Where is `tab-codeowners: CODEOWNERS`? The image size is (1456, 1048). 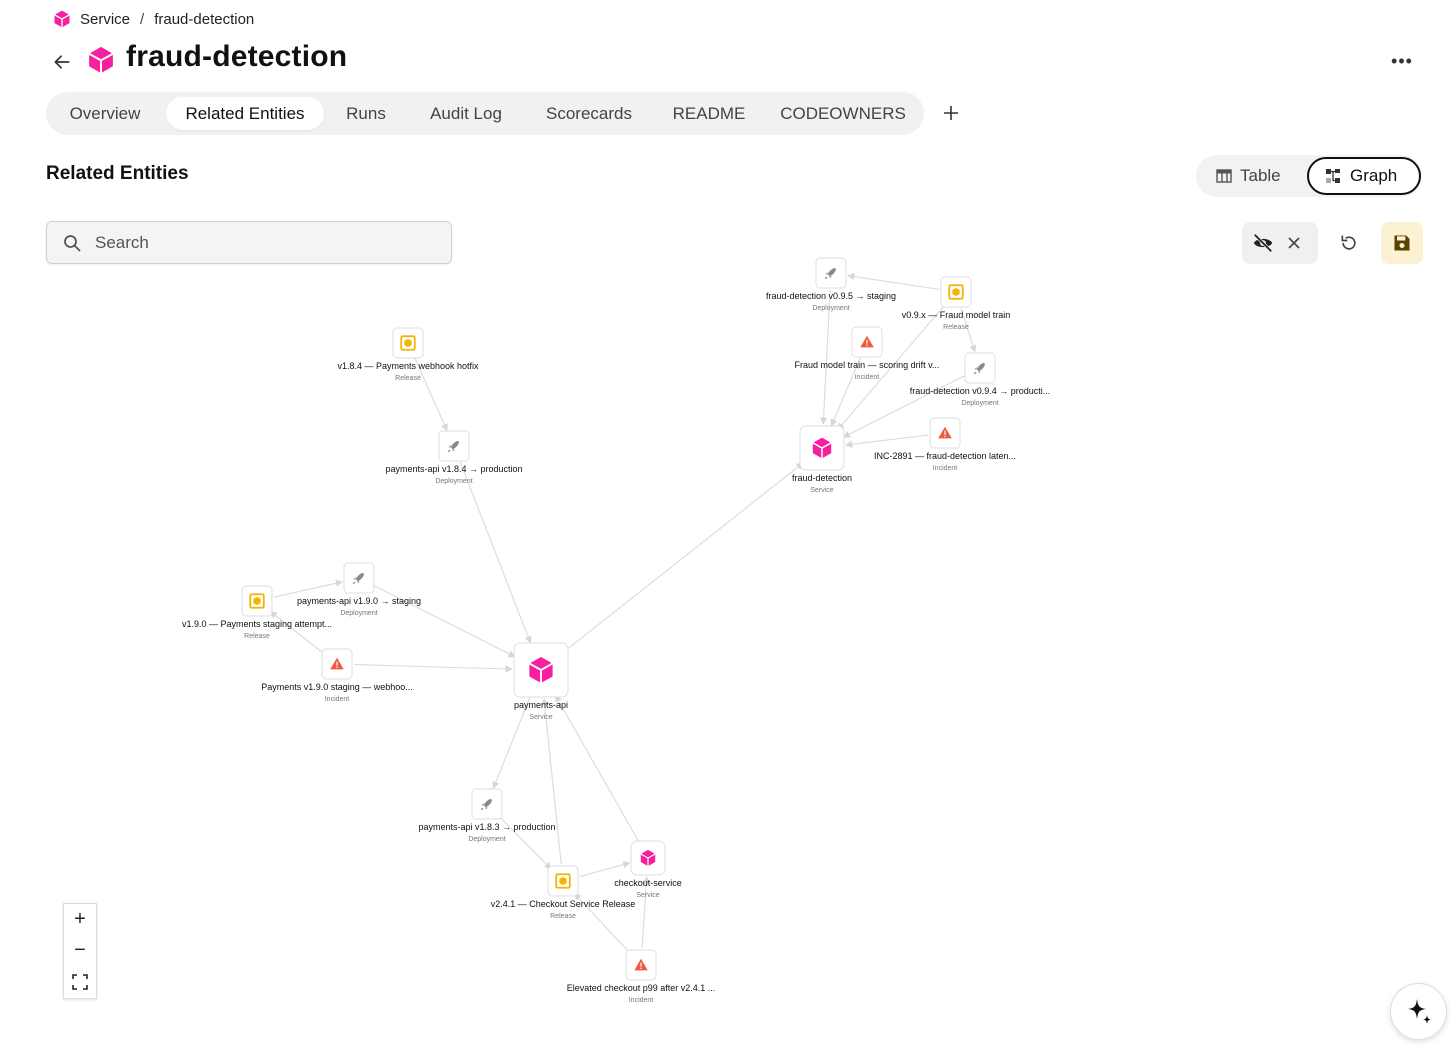 tab-codeowners: CODEOWNERS is located at coordinates (843, 113).